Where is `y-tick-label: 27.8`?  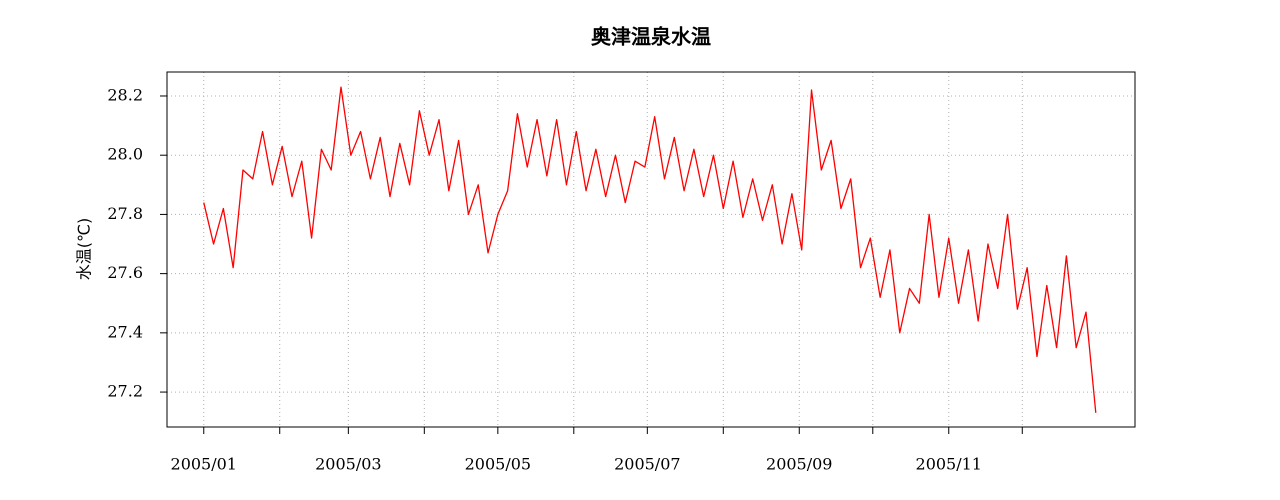
y-tick-label: 27.8 is located at coordinates (125, 213).